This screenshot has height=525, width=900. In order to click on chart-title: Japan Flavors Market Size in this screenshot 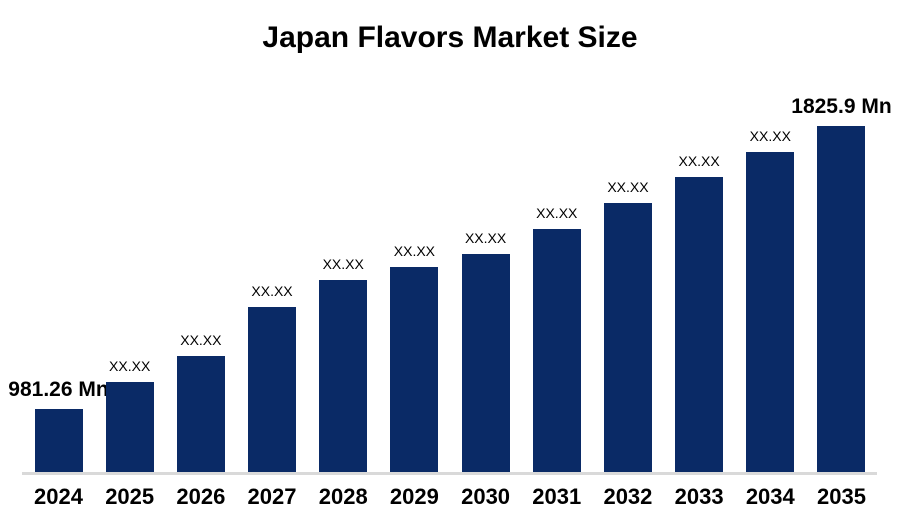, I will do `click(450, 37)`.